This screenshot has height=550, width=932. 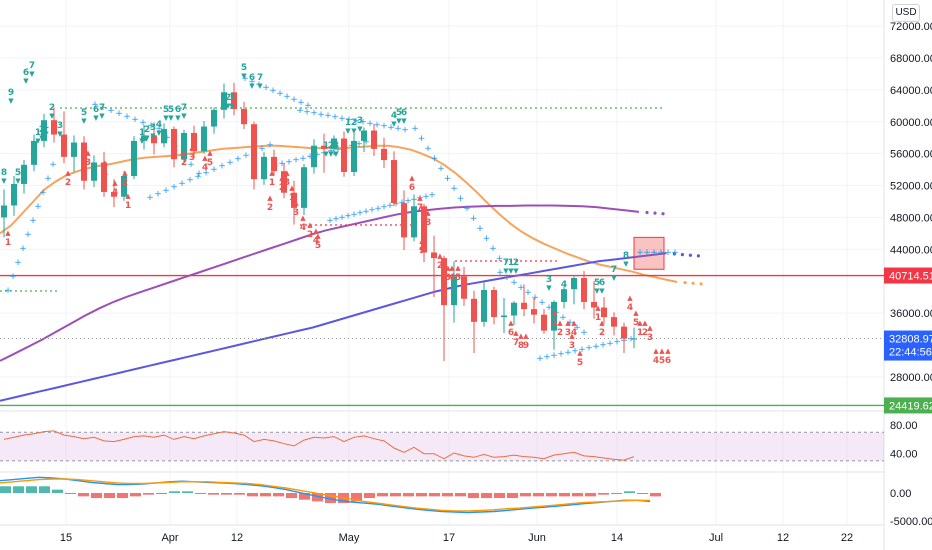 What do you see at coordinates (906, 13) in the screenshot?
I see `currency-button: USD` at bounding box center [906, 13].